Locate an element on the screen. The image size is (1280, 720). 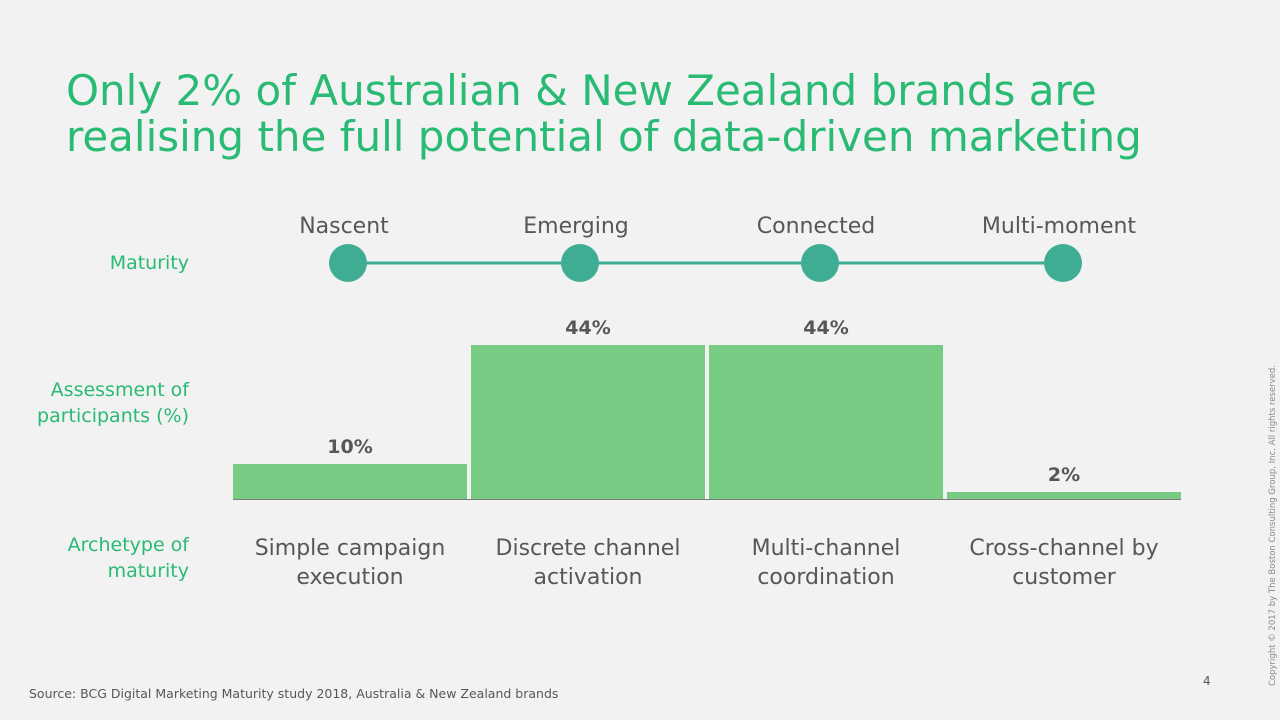
row-label-maturity: Maturity is located at coordinates (149, 263).